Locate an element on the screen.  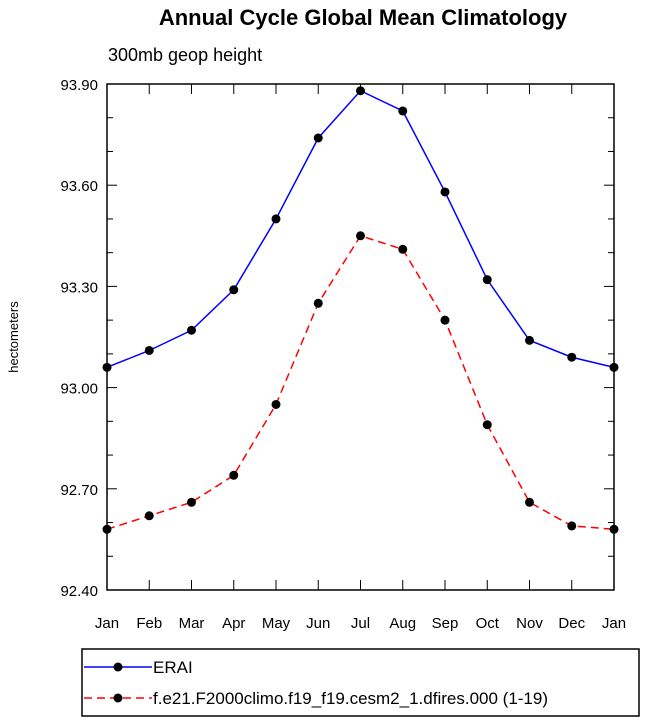
x-tick-label: Aug is located at coordinates (402, 623).